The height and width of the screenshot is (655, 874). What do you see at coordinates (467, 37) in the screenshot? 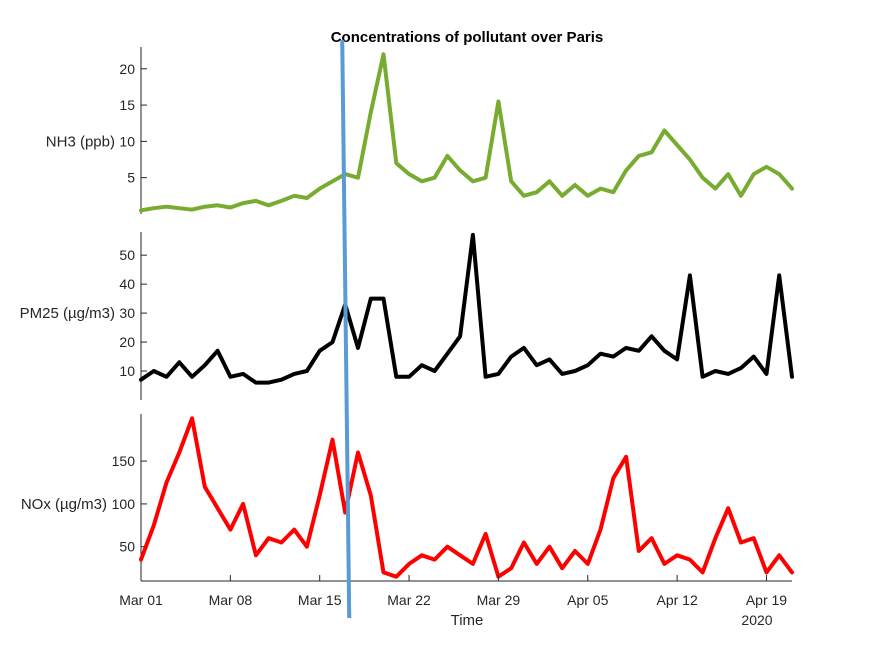
I see `chart-title: Concentrations of pollutant over Paris` at bounding box center [467, 37].